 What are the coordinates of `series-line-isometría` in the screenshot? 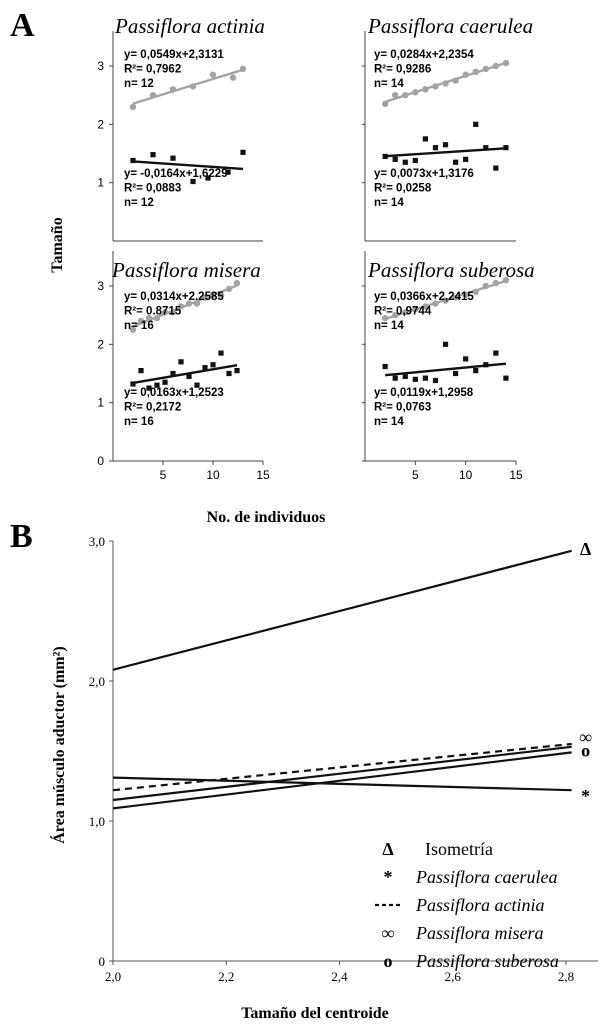 It's located at (342, 610).